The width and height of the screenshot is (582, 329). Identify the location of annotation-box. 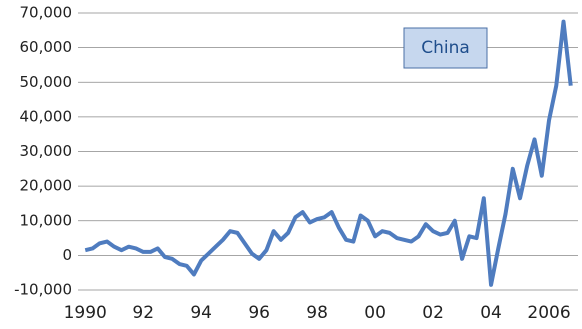
(445, 48).